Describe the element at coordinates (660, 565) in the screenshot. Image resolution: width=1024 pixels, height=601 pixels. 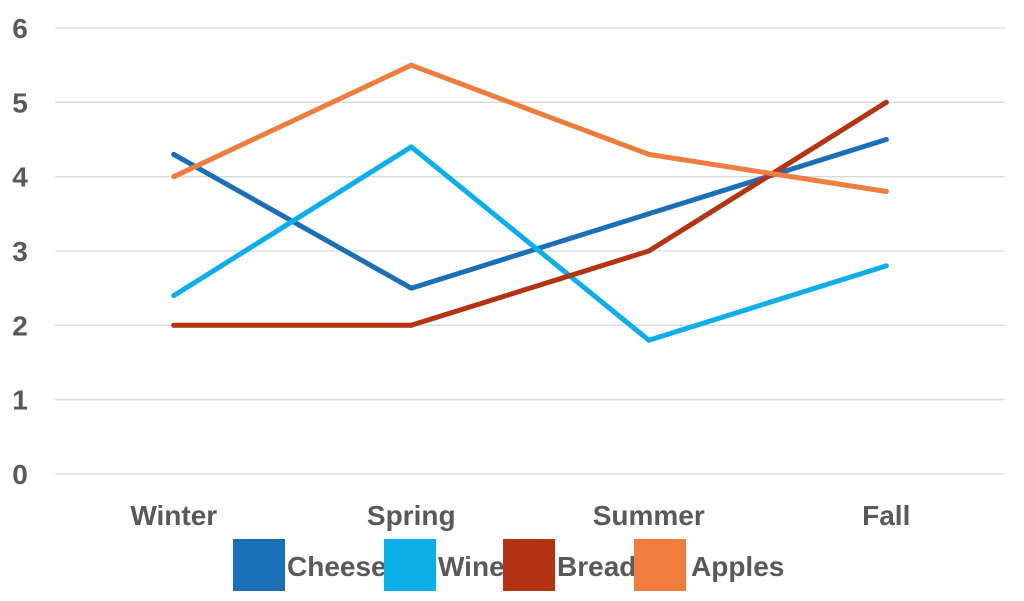
I see `legend-swatch-apples` at that location.